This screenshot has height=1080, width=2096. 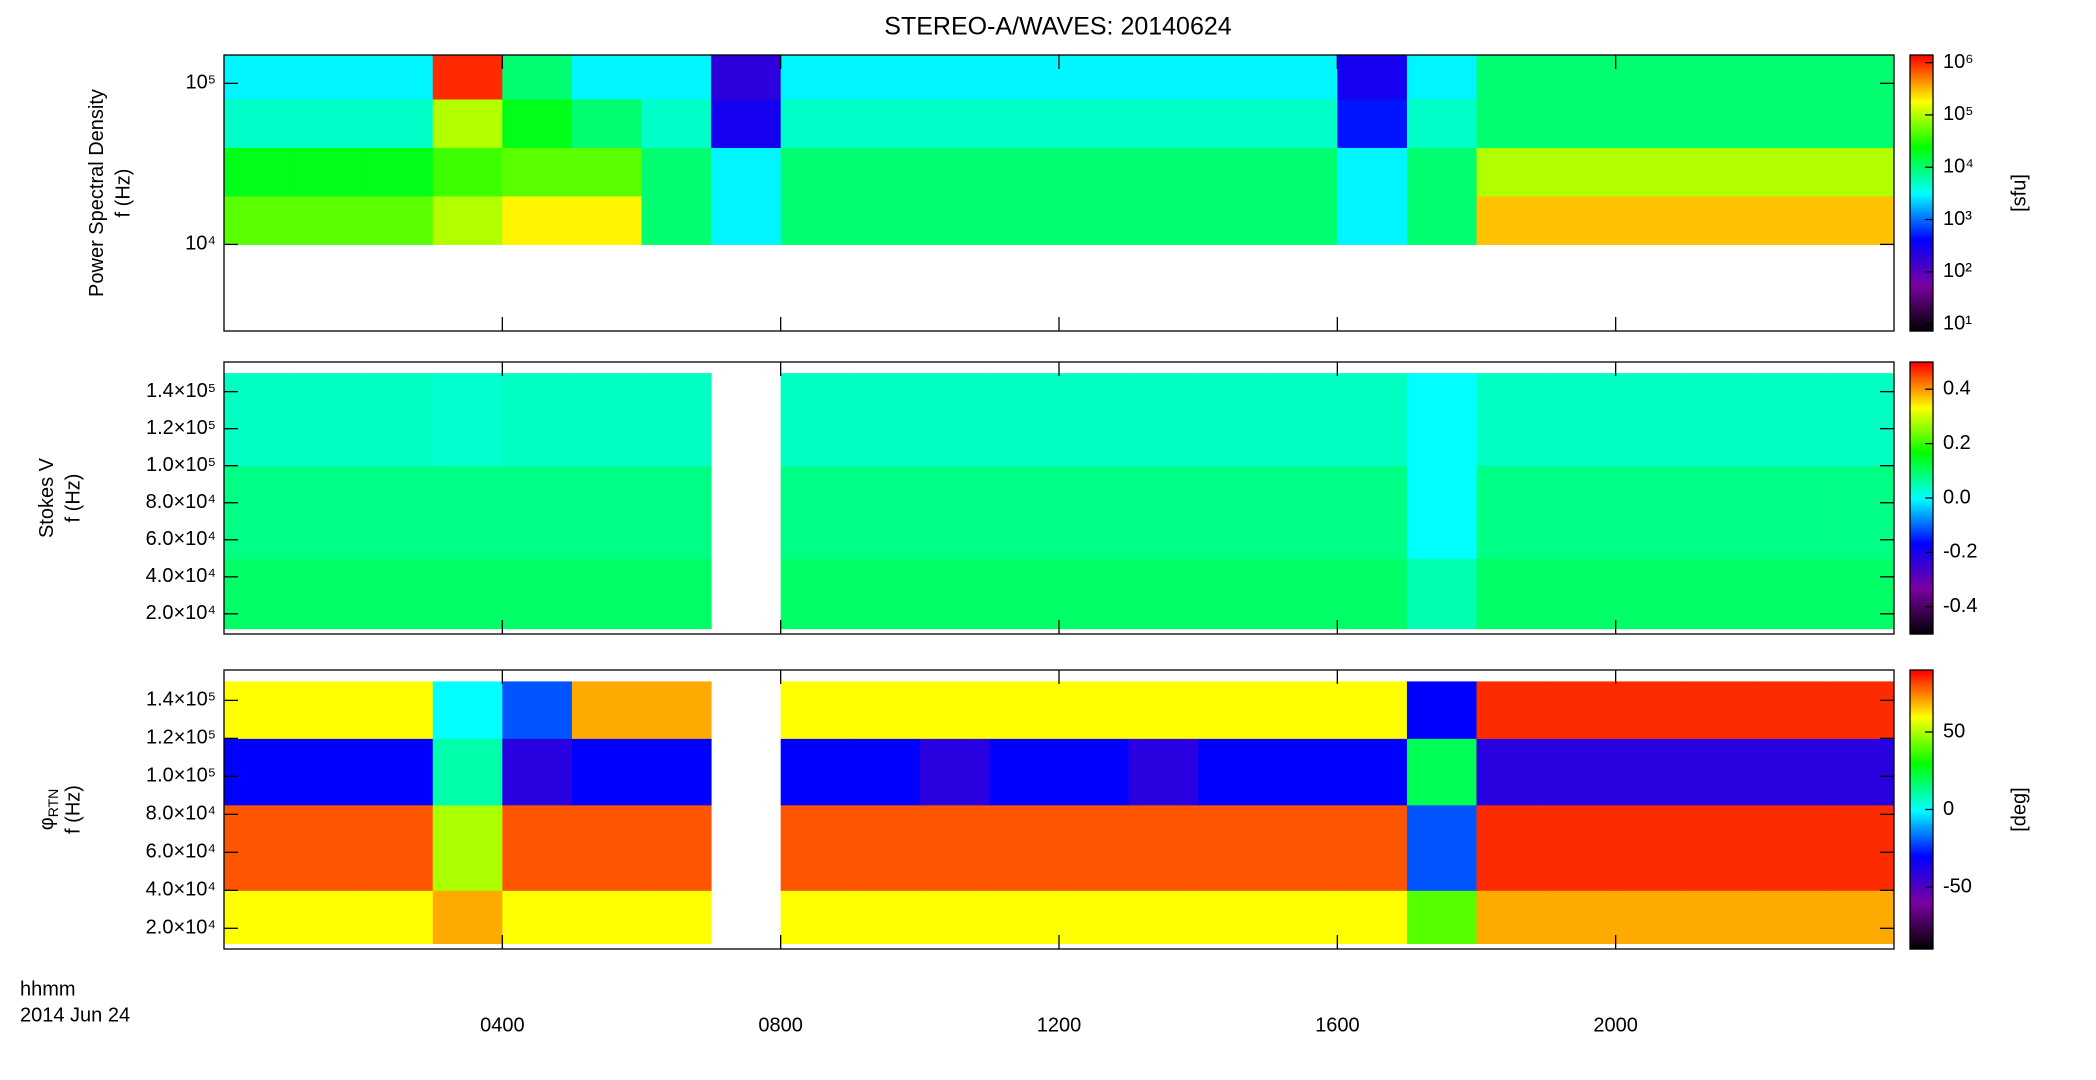 I want to click on x-axis-sublabel: 2014 Jun 24, so click(x=75, y=1015).